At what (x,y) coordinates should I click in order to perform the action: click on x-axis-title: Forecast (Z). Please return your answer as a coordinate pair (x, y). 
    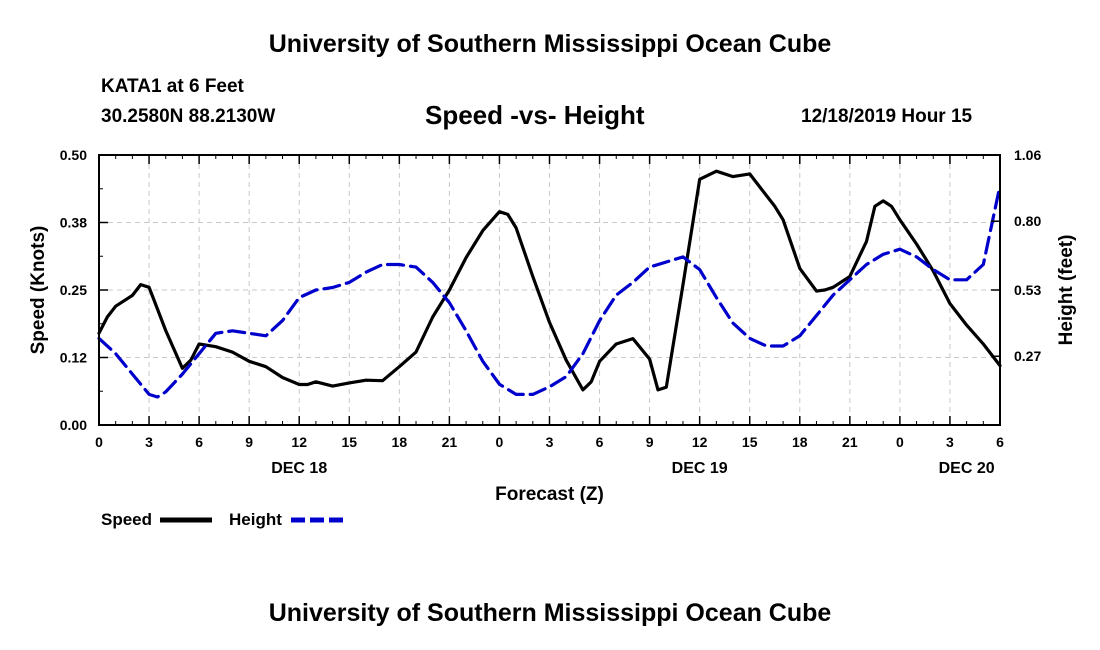
    Looking at the image, I should click on (549, 494).